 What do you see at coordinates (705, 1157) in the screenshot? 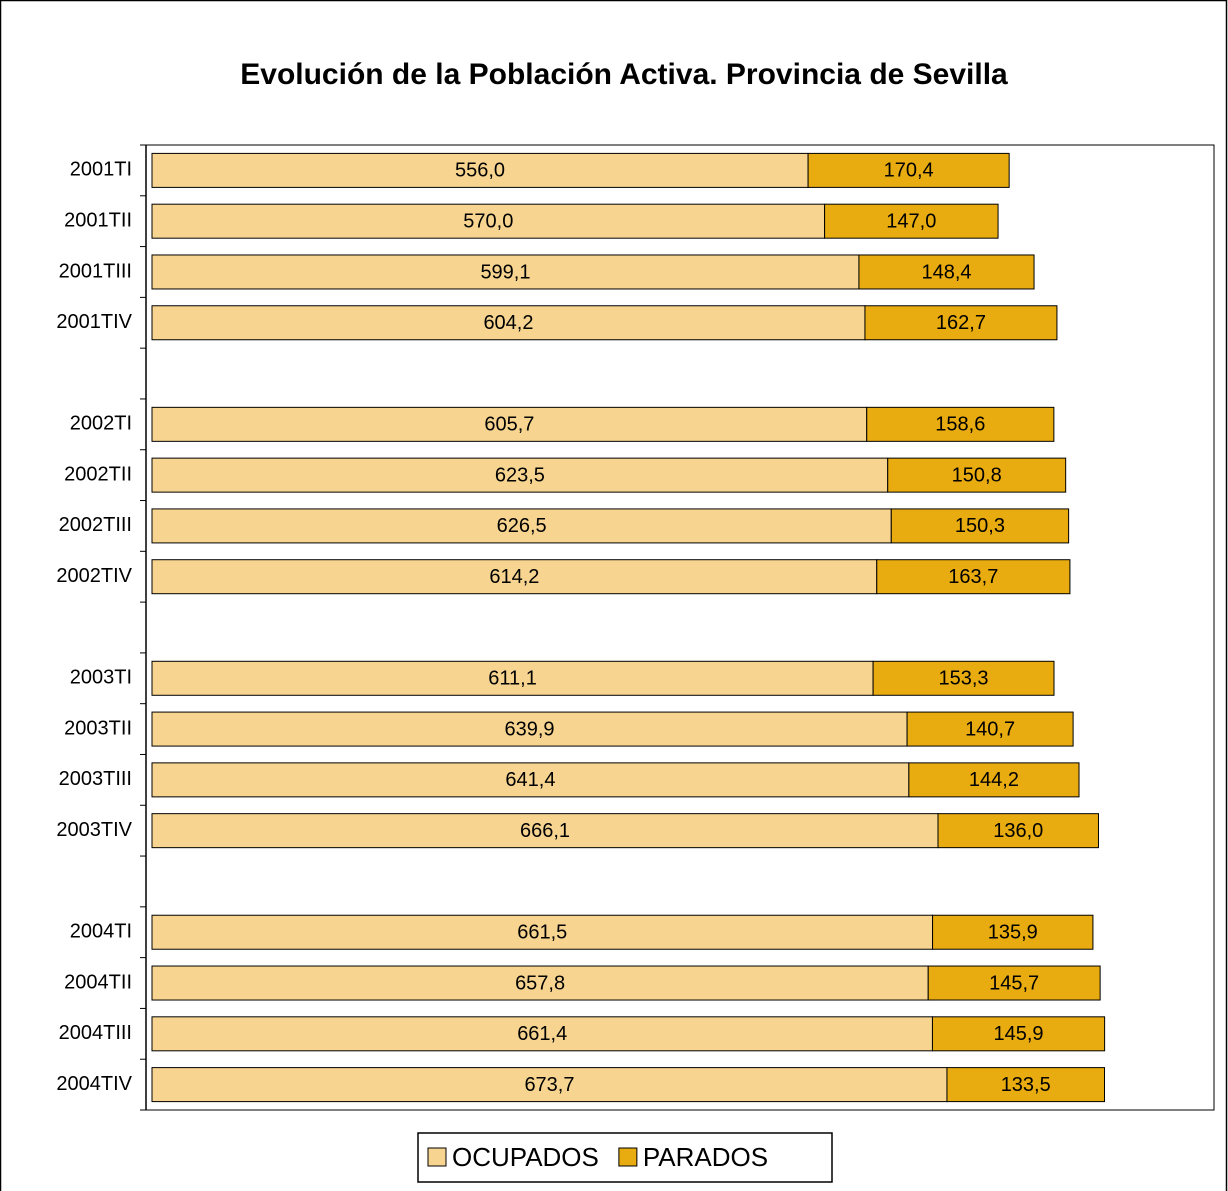
I see `legend-label: PARADOS` at bounding box center [705, 1157].